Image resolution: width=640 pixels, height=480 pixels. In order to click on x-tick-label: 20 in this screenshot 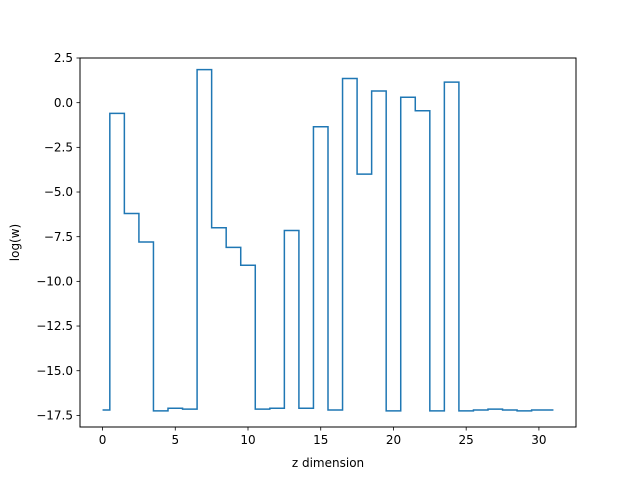, I will do `click(393, 440)`.